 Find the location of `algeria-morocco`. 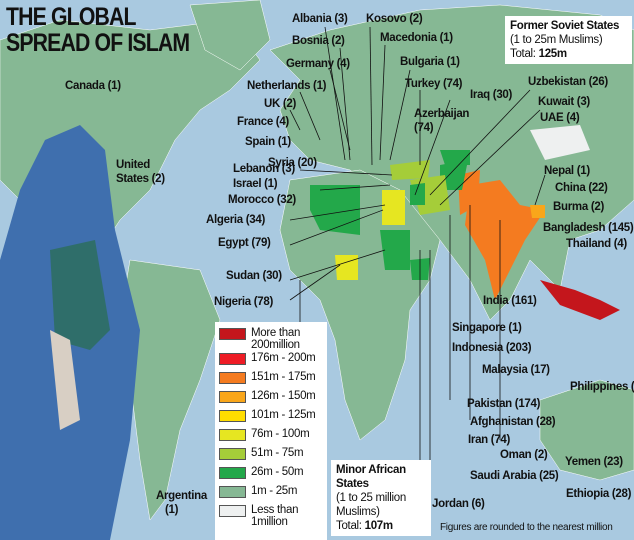

algeria-morocco is located at coordinates (335, 210).